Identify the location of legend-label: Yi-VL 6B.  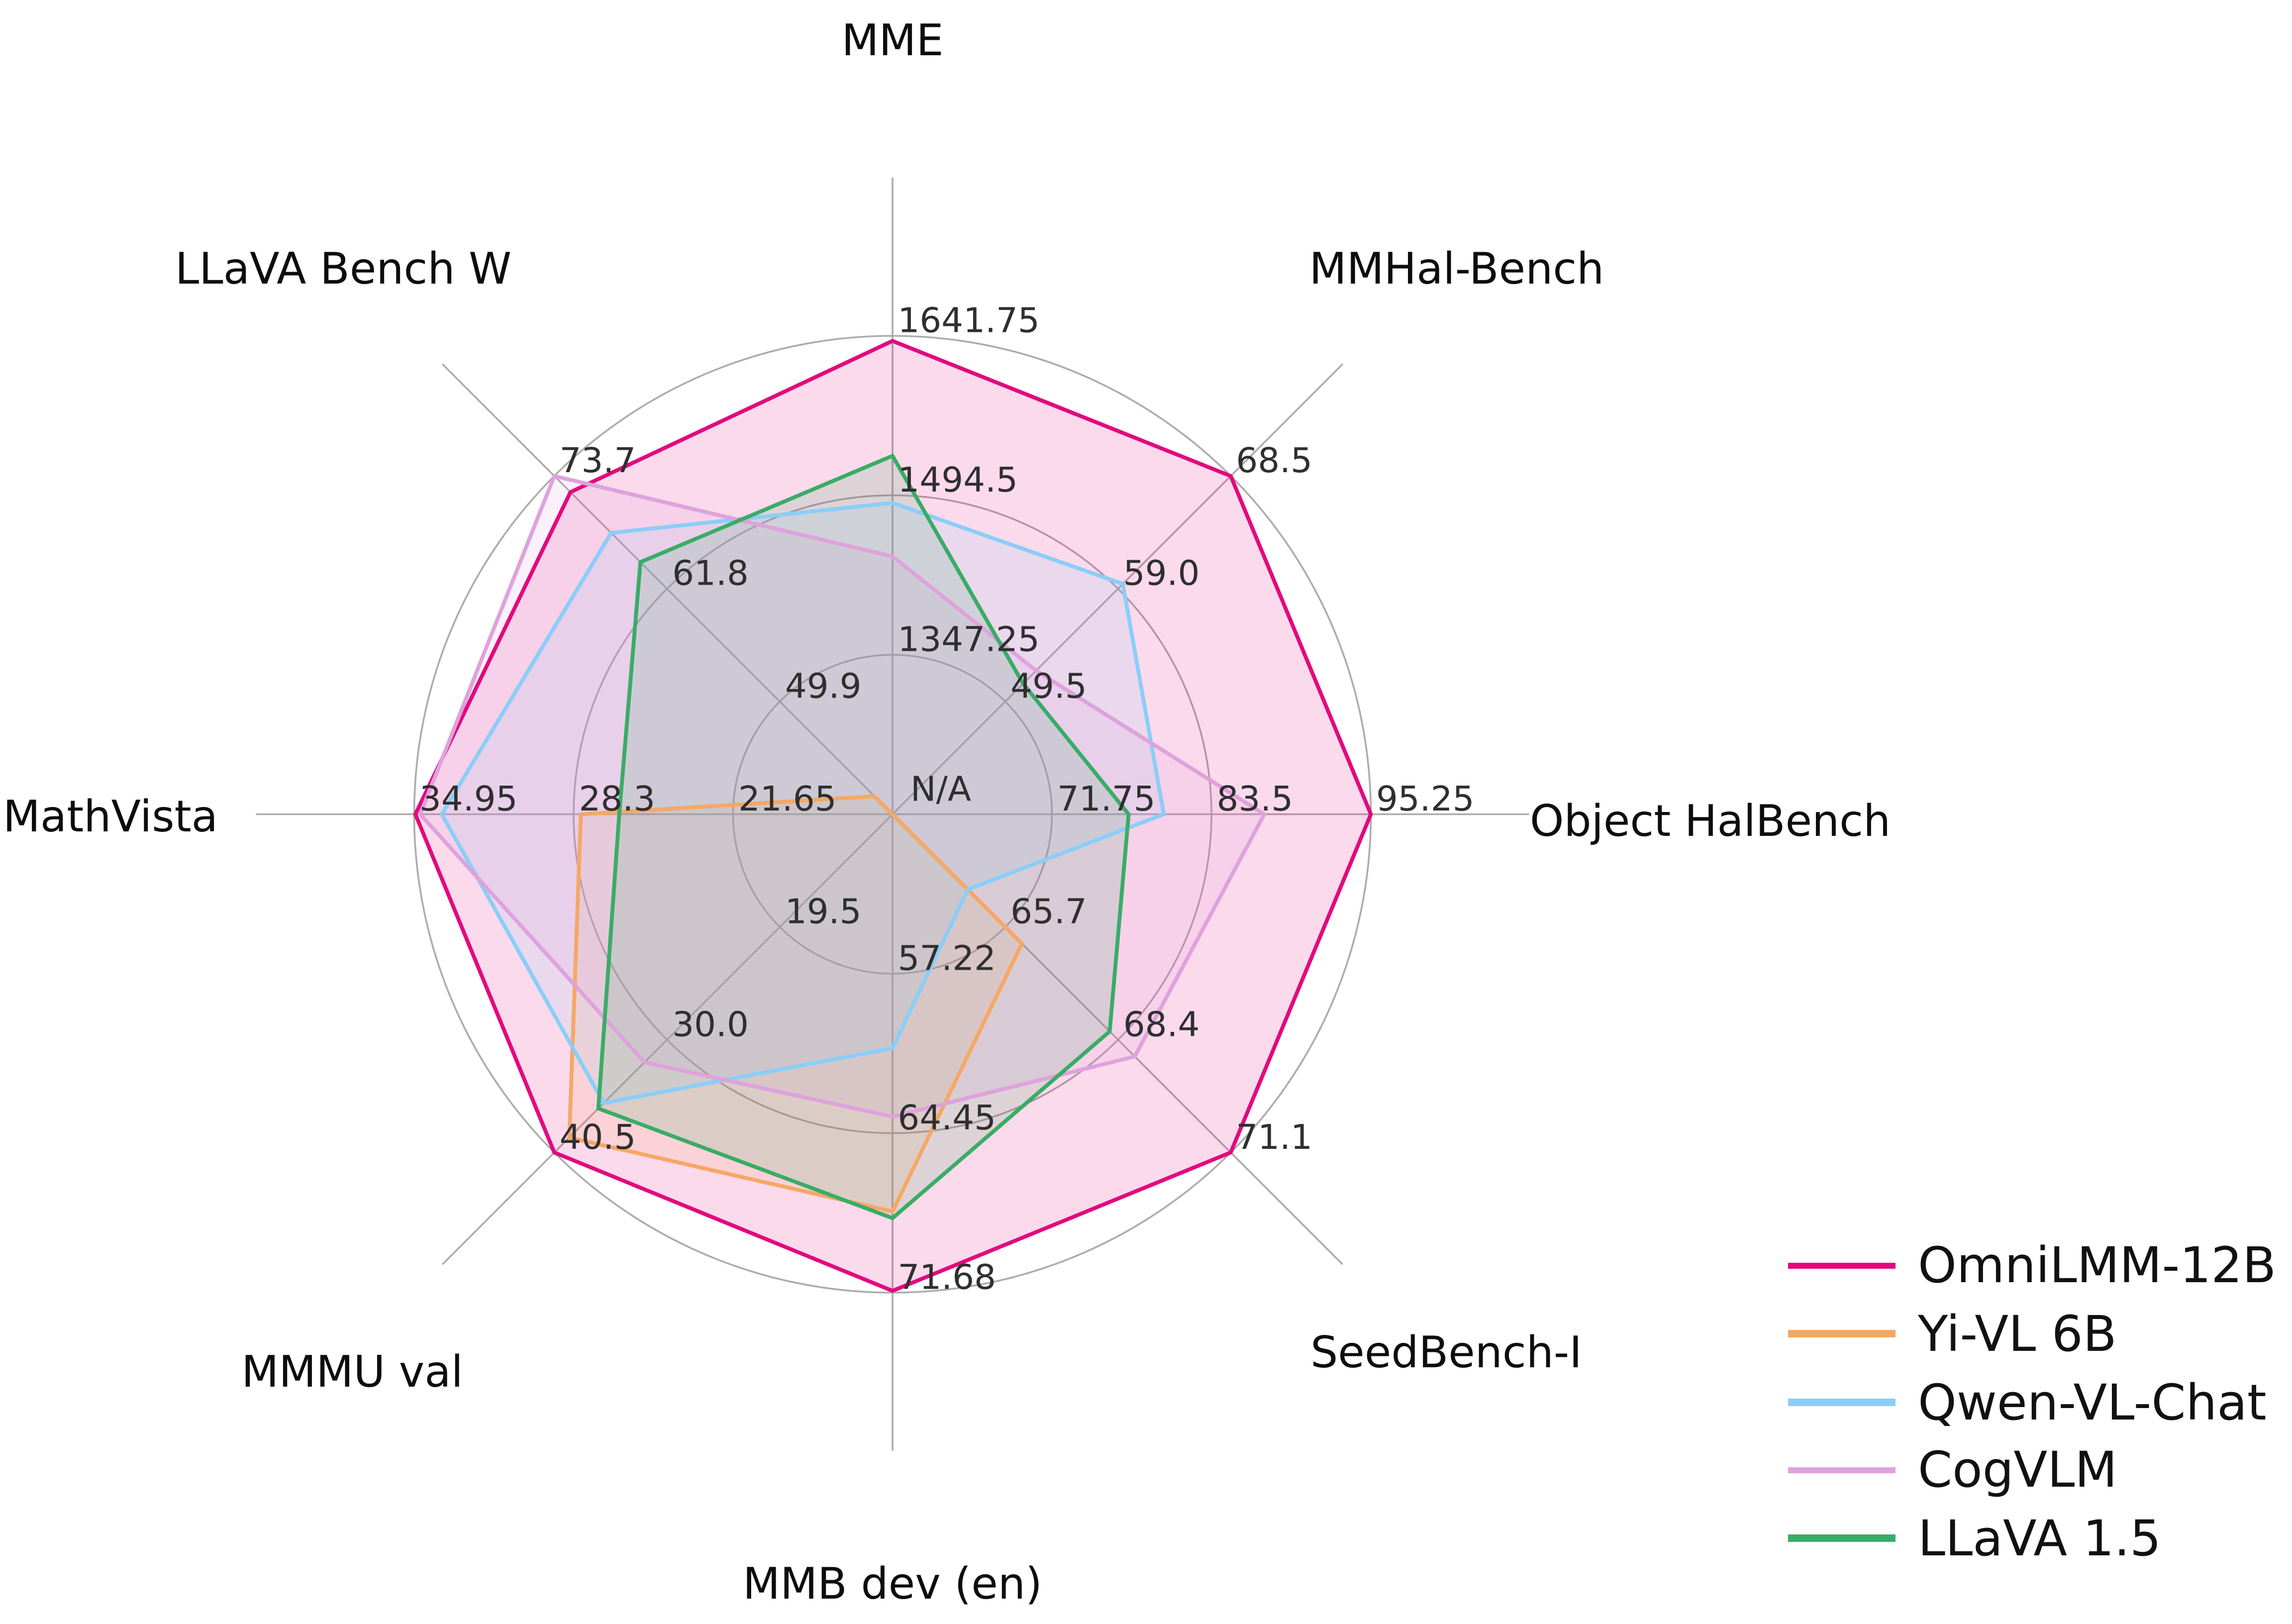
(2017, 1334).